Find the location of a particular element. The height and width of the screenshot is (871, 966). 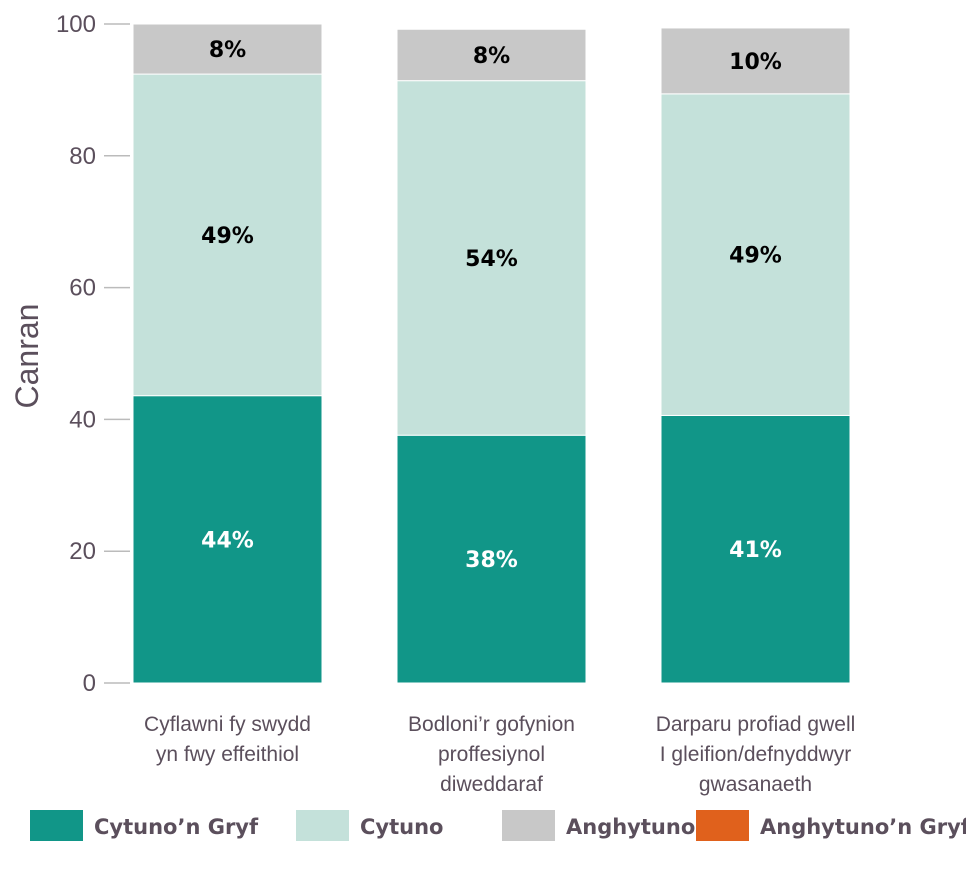

legend-label: Cytuno is located at coordinates (401, 827).